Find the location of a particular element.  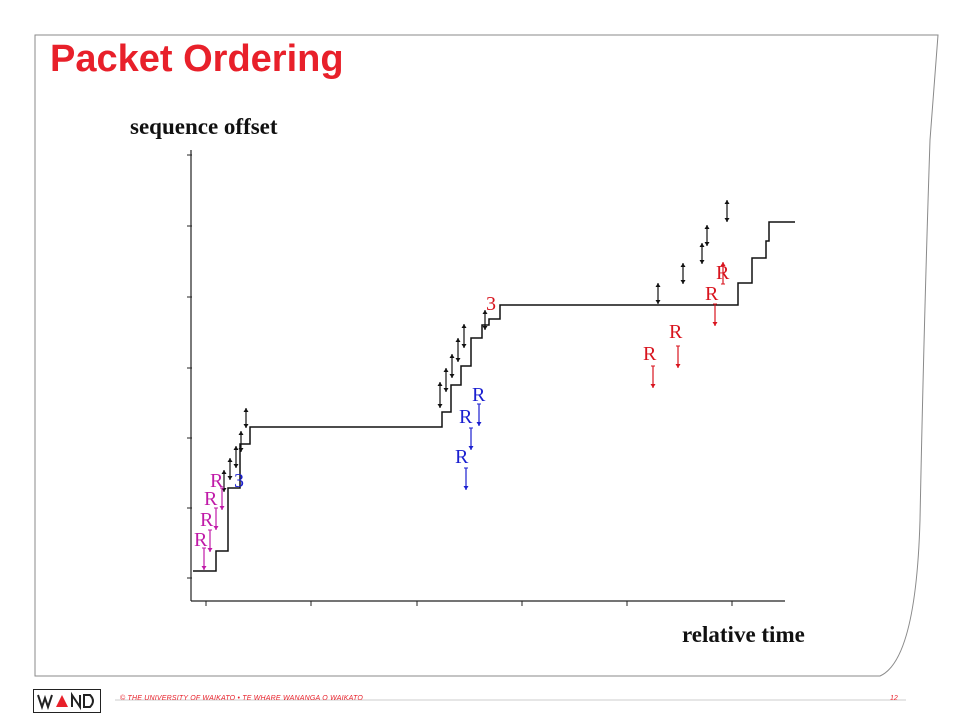

y-axis-label: sequence offset is located at coordinates (204, 126).